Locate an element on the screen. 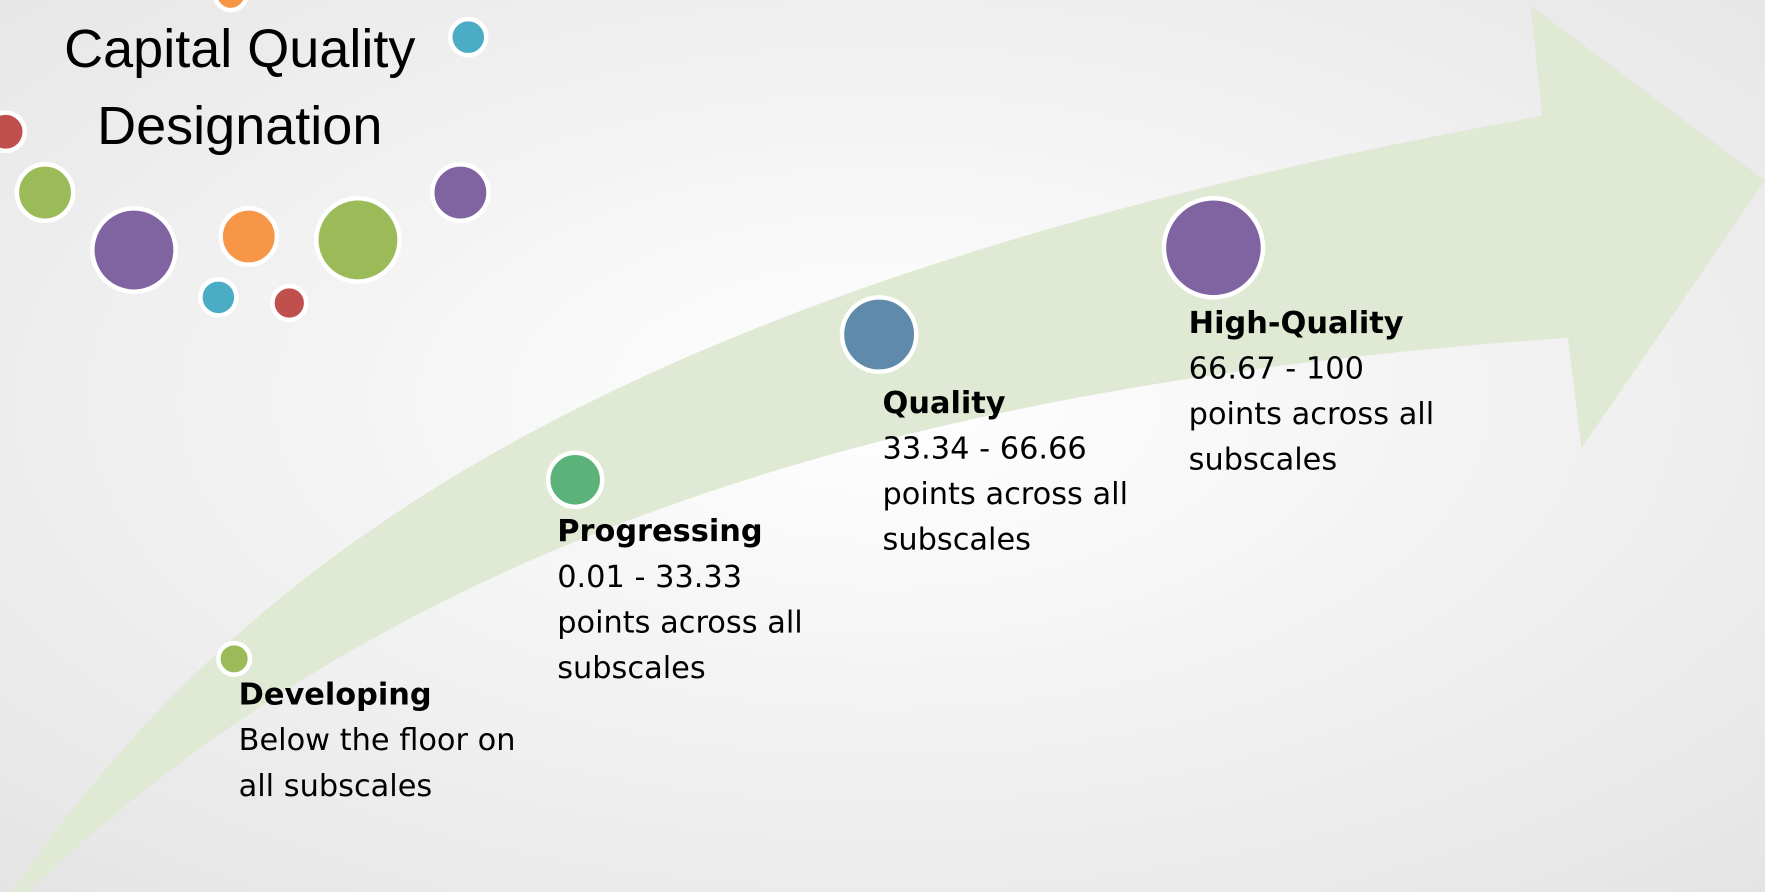 The width and height of the screenshot is (1765, 892). step-description: Below the floor on is located at coordinates (377, 740).